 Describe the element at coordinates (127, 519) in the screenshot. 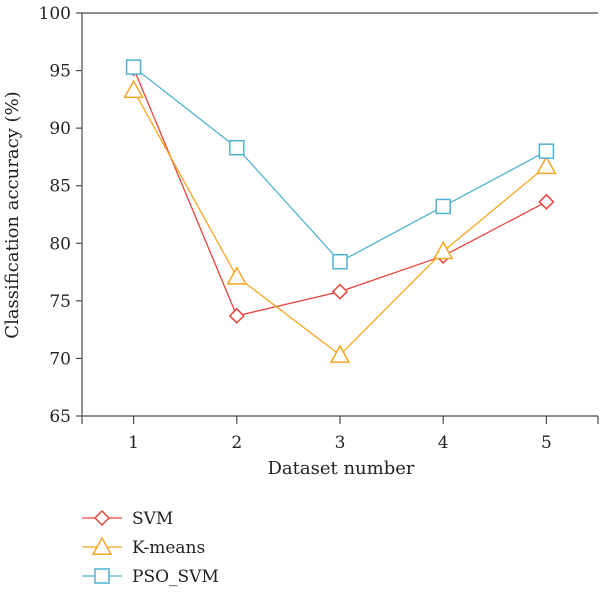

I see `legend-item-svm: SVM` at that location.